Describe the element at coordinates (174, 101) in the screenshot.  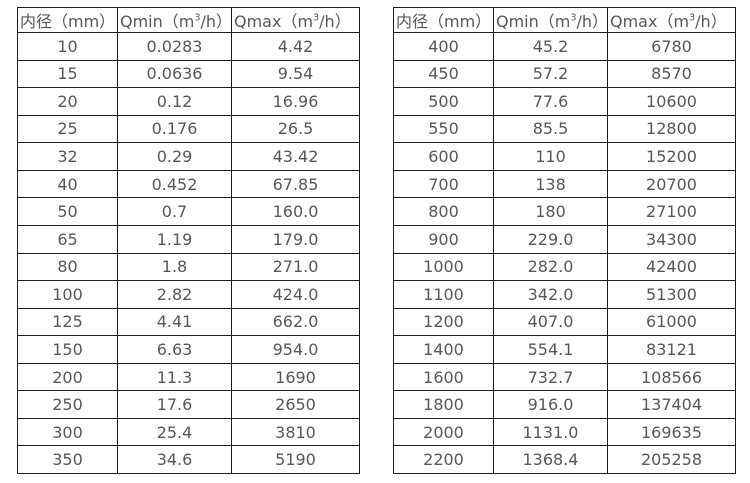
I see `cell-qmin: 0.12` at that location.